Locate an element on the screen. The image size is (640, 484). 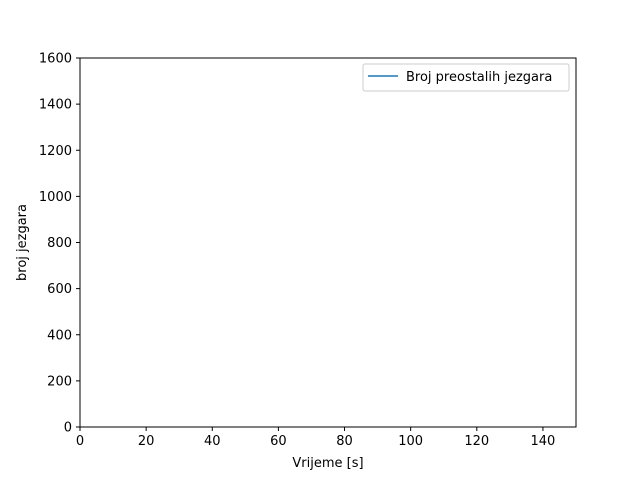
y-tick-label: 0 is located at coordinates (68, 428).